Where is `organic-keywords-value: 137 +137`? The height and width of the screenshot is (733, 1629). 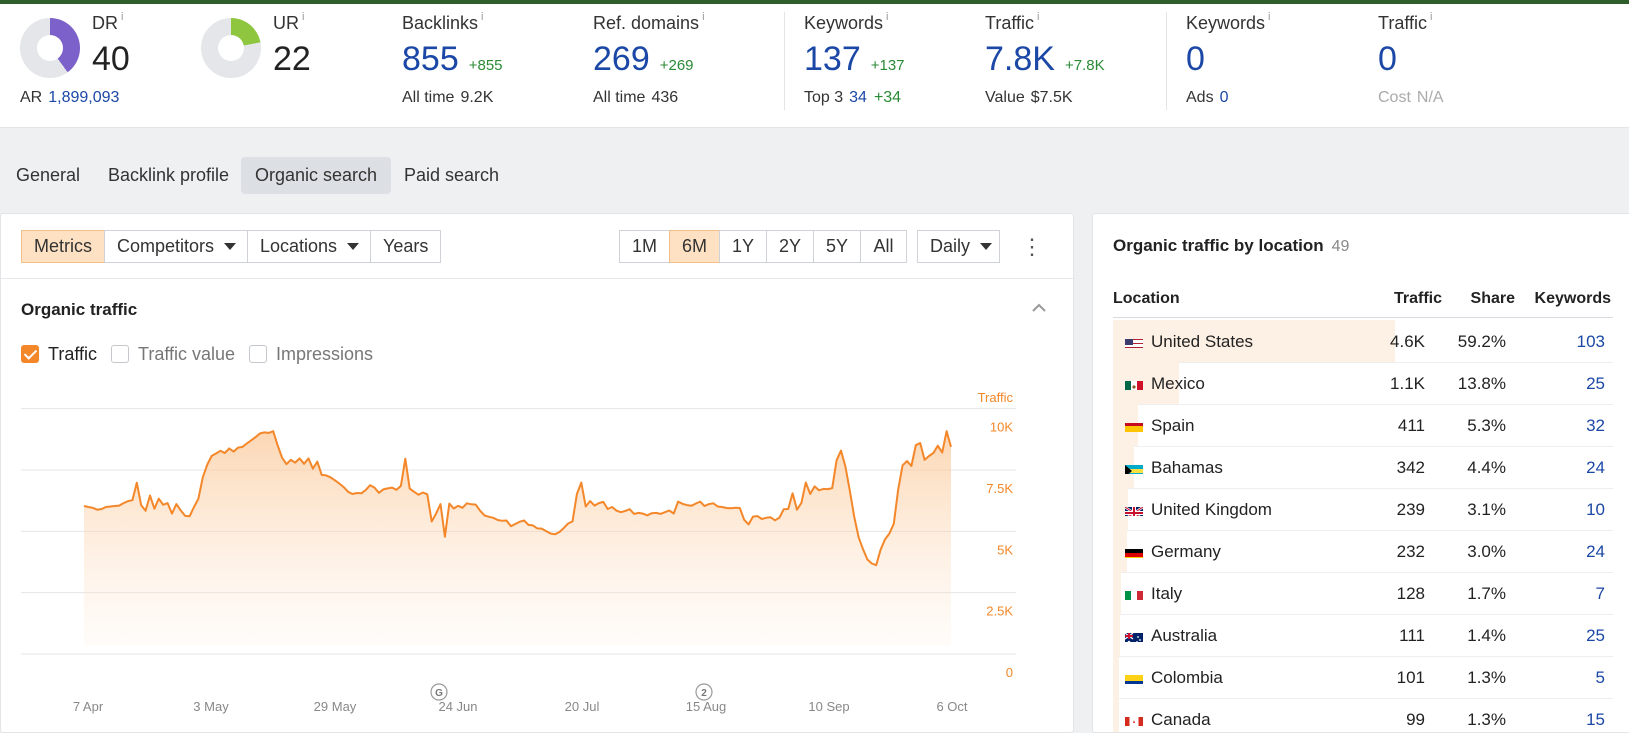 organic-keywords-value: 137 +137 is located at coordinates (854, 59).